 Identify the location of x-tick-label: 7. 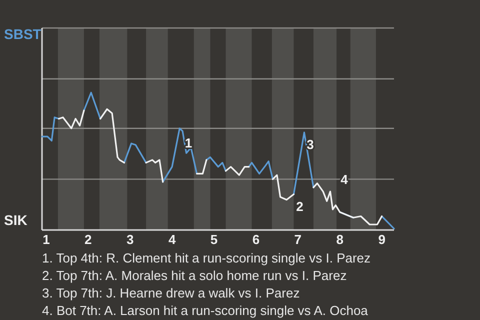
(298, 239).